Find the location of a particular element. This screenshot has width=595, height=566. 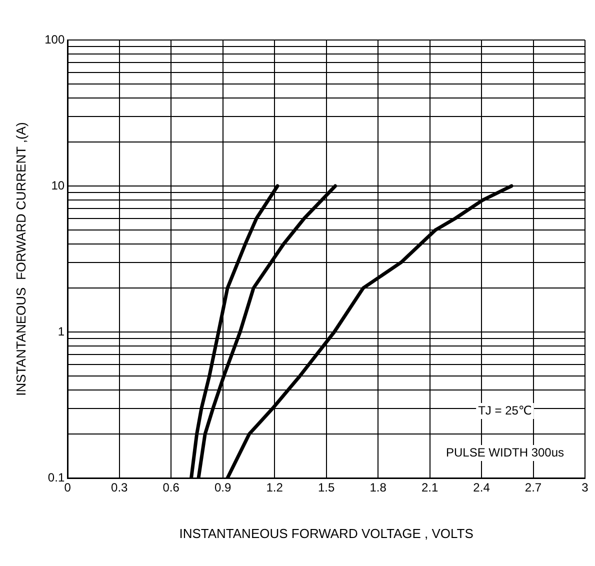

y-axis-title: INSTANTANEOUS FORWARD CURRENT ,(A) is located at coordinates (20, 259).